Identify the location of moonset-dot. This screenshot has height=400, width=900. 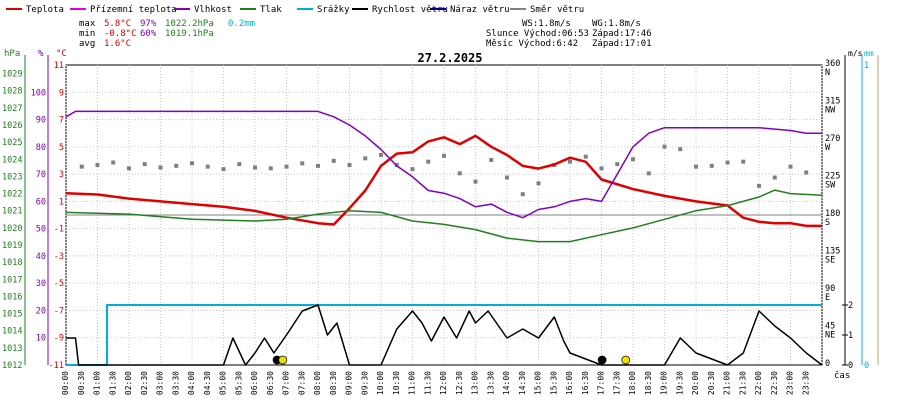
(602, 360).